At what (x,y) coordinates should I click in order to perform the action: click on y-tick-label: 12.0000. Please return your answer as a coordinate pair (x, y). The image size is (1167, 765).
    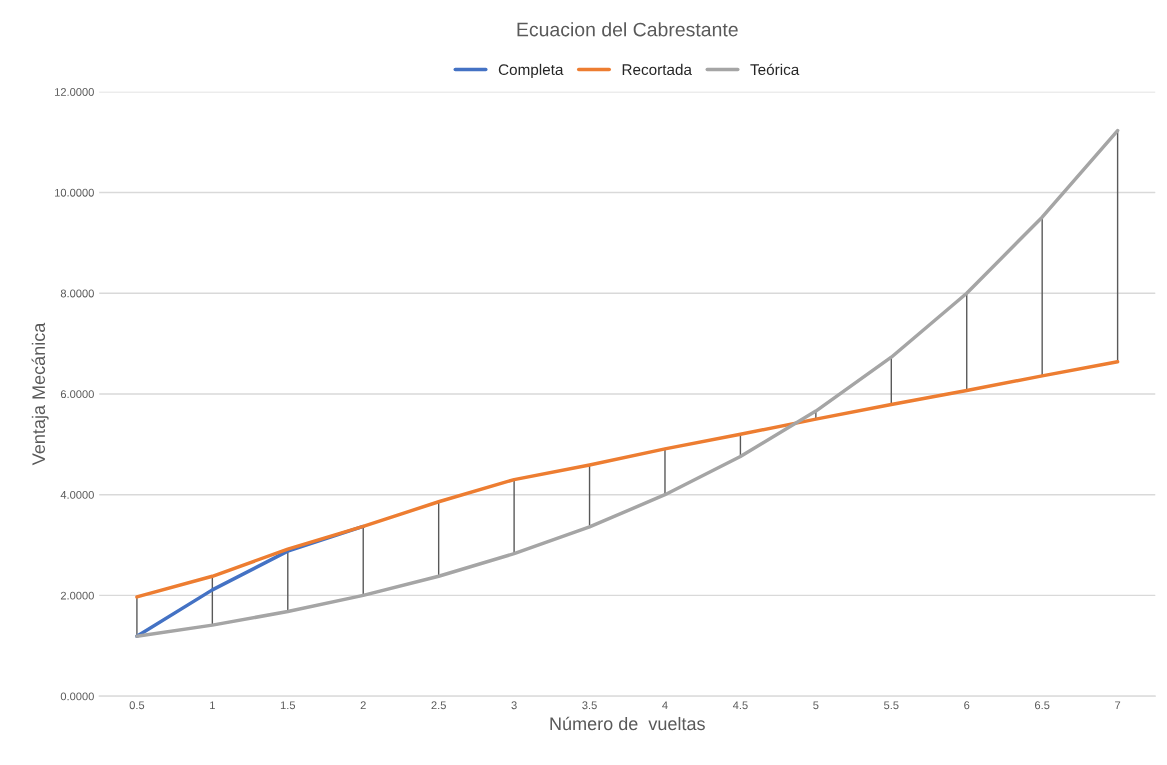
    Looking at the image, I should click on (74, 92).